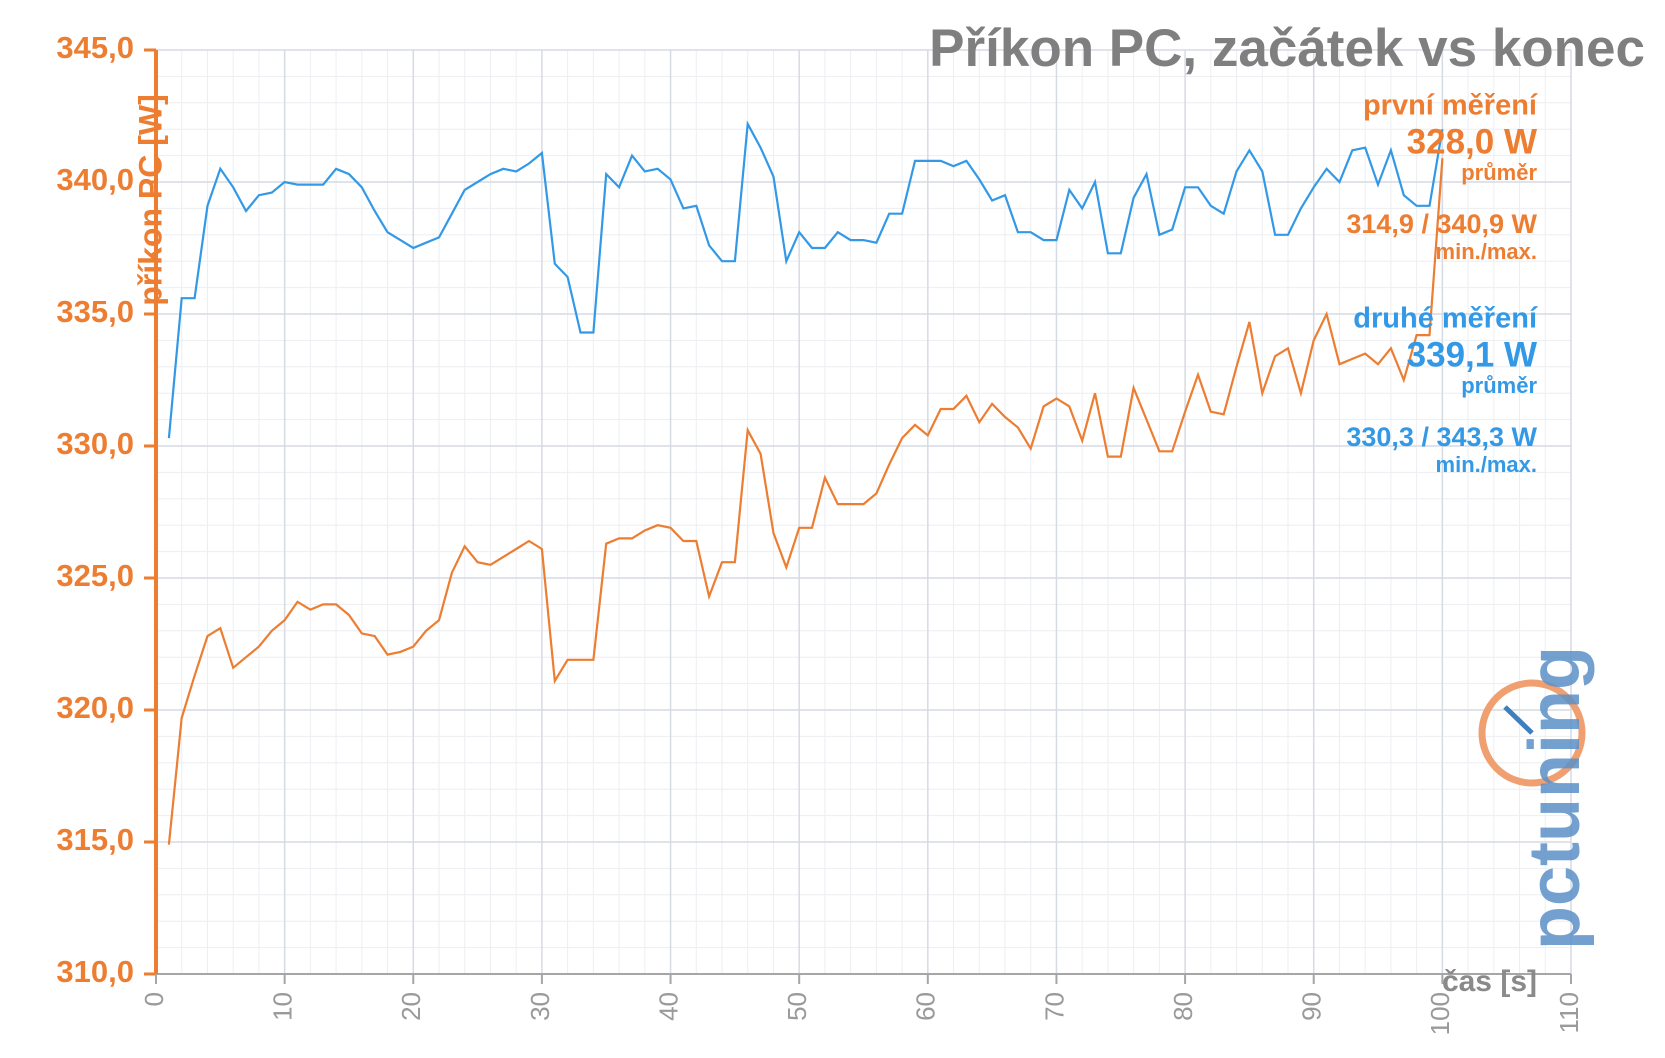  I want to click on y-tick-label: 325,0, so click(95, 575).